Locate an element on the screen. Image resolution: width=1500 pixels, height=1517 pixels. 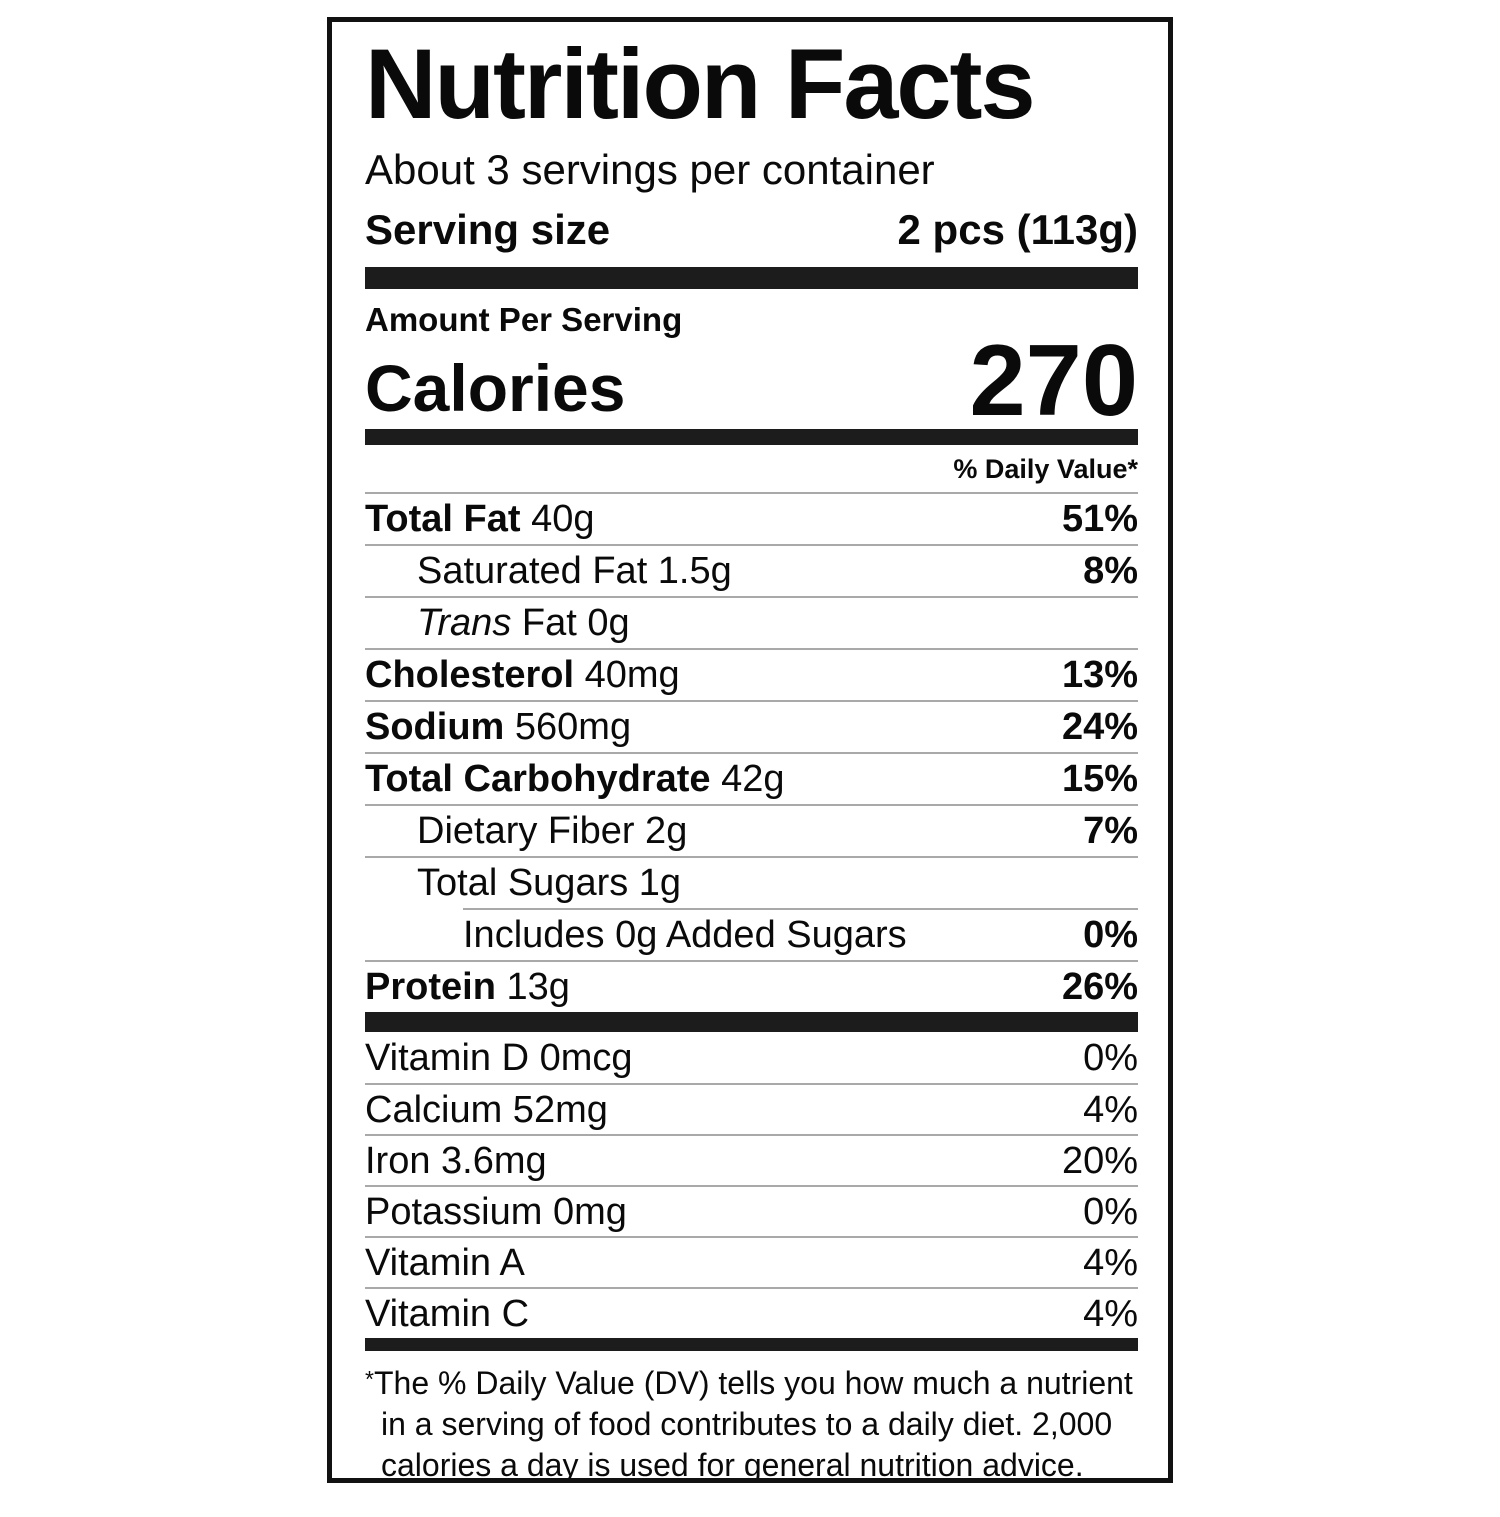
nutrient-row: Trans Fat 0g is located at coordinates (751, 622).